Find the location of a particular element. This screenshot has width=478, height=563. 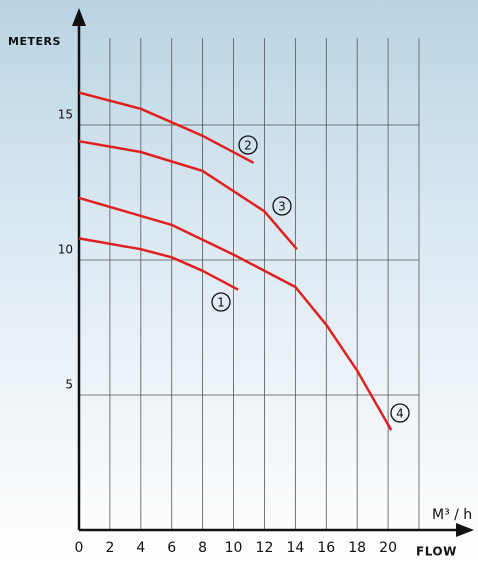

curve-label: 4 is located at coordinates (400, 414).